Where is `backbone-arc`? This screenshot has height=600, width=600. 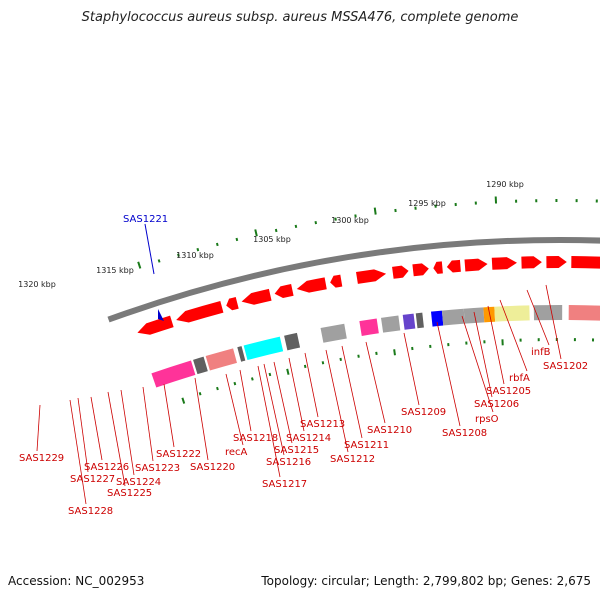 backbone-arc is located at coordinates (353, 280).